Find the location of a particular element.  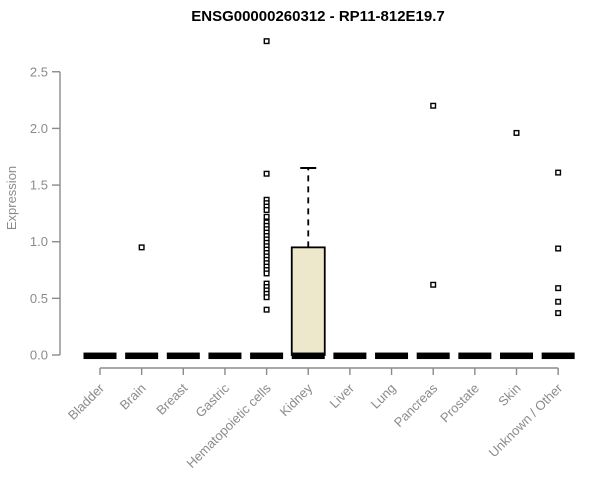

x-tick-label: Skin is located at coordinates (509, 395).